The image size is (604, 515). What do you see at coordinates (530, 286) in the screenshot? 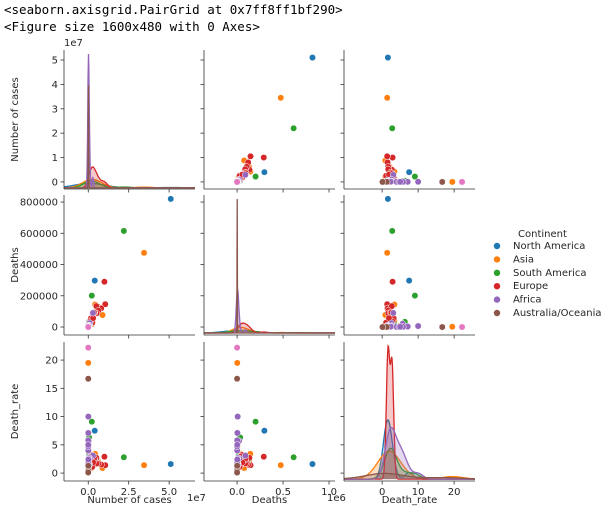
I see `legend-entry: Europe` at bounding box center [530, 286].